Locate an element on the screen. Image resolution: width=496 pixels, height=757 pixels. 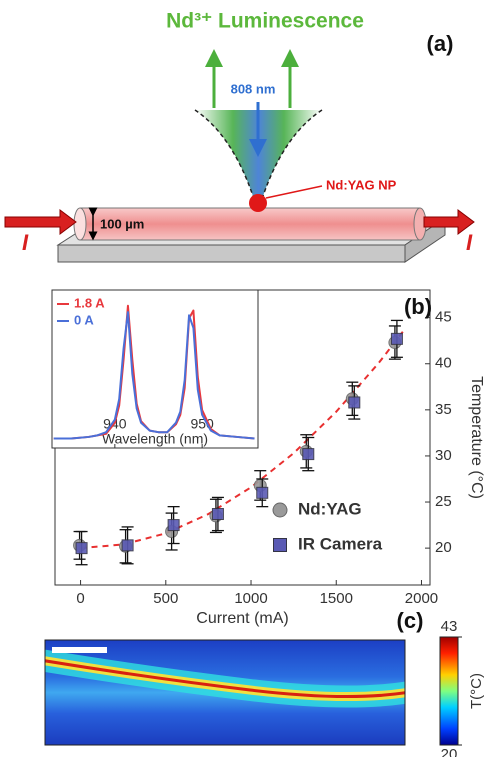
panel-label: (a) is located at coordinates (440, 43).